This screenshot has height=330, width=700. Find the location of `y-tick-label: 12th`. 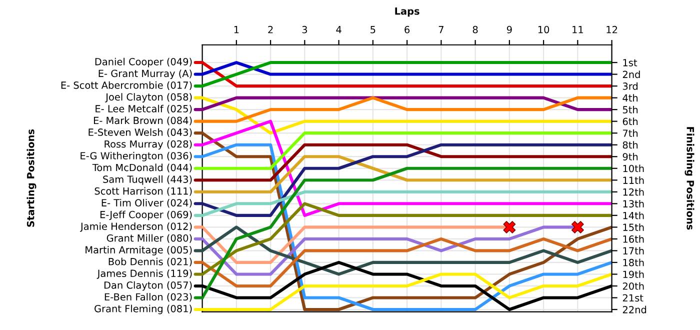

y-tick-label: 12th is located at coordinates (633, 192).